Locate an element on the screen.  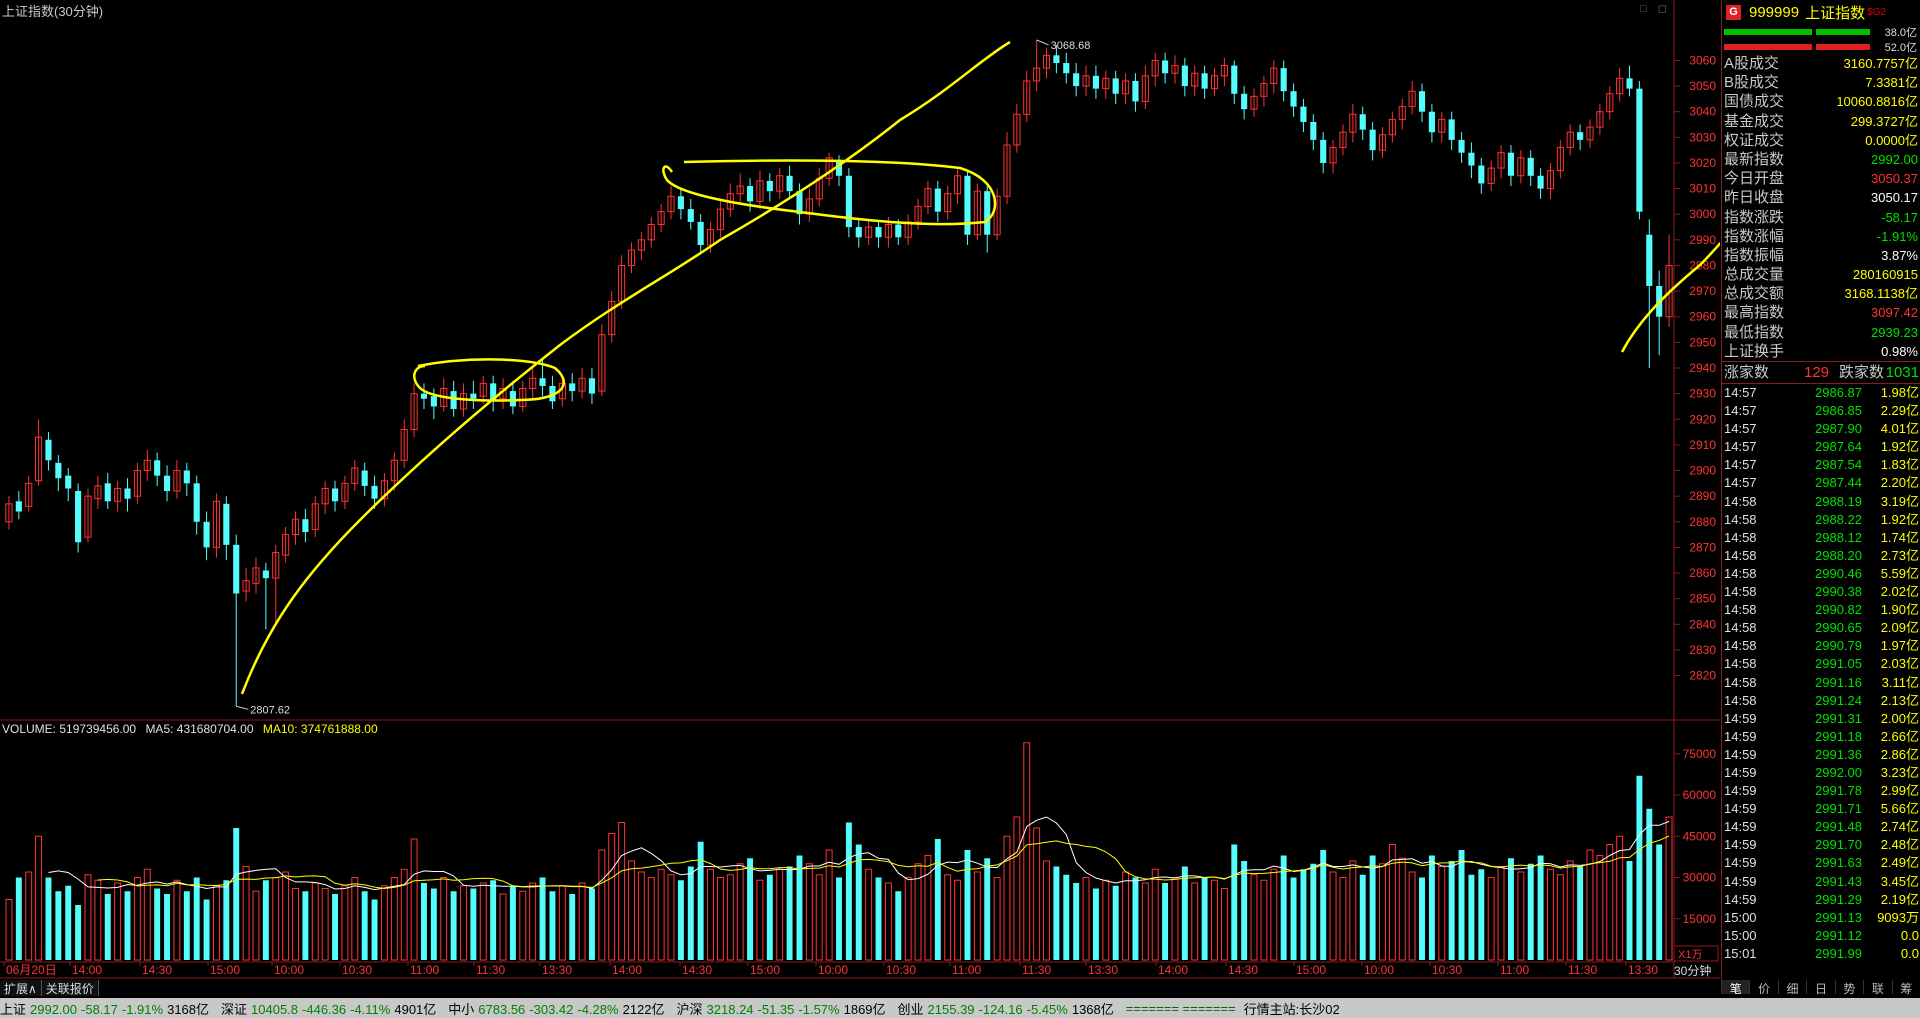
price-tick-label: 3060 is located at coordinates (1702, 60).